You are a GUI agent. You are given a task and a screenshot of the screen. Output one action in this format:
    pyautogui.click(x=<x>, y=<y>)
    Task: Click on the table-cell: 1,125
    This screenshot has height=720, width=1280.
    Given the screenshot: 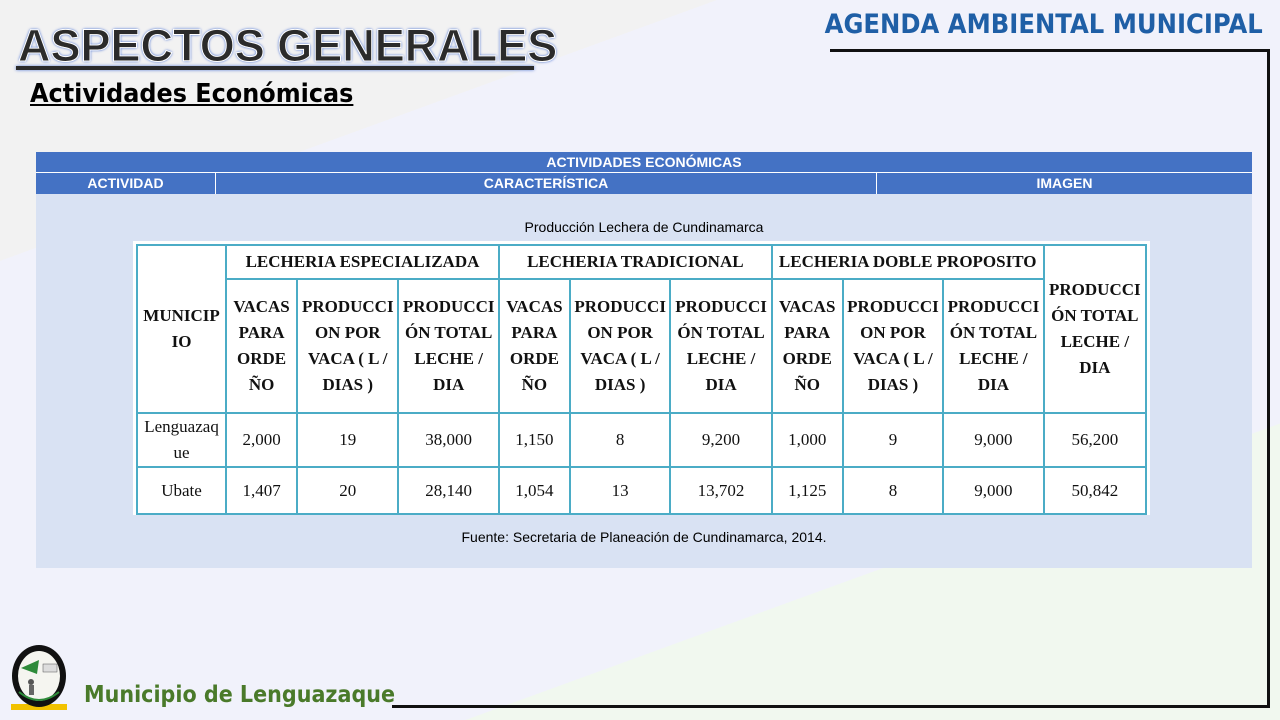 What is the action you would take?
    pyautogui.click(x=807, y=490)
    